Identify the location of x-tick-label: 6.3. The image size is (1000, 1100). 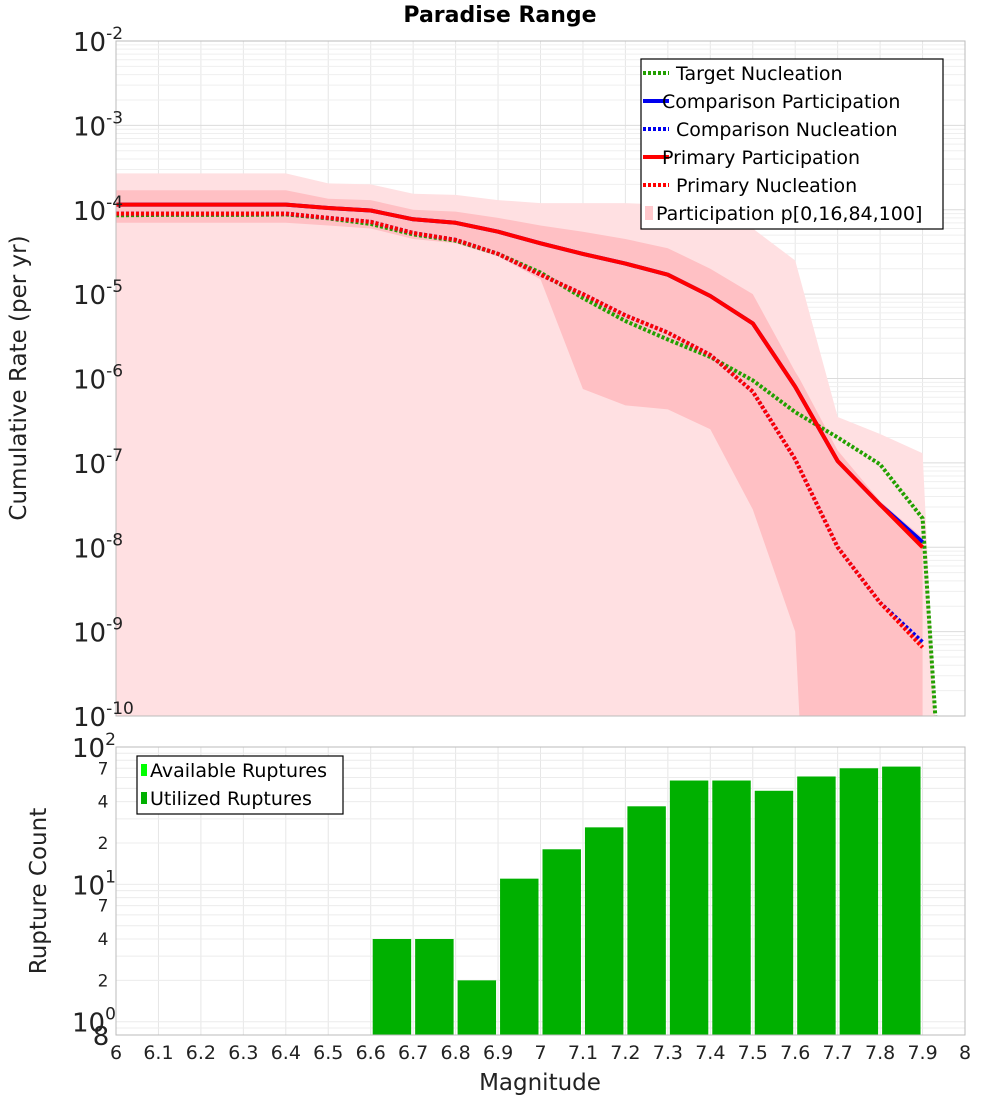
(243, 1053).